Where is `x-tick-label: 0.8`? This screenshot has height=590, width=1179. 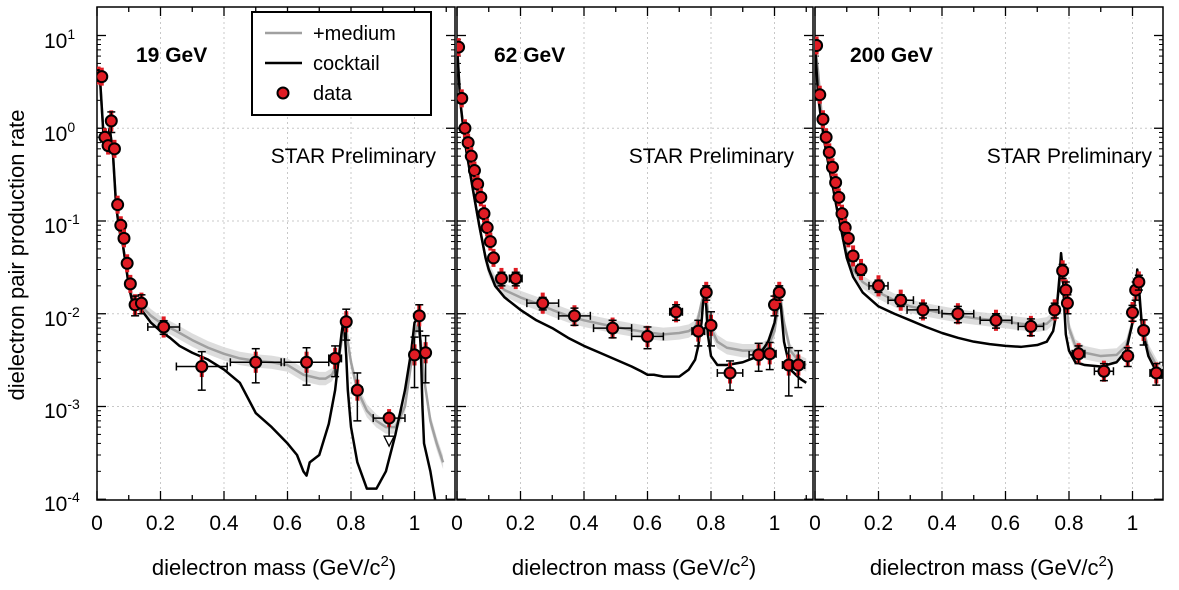
x-tick-label: 0.8 is located at coordinates (710, 523).